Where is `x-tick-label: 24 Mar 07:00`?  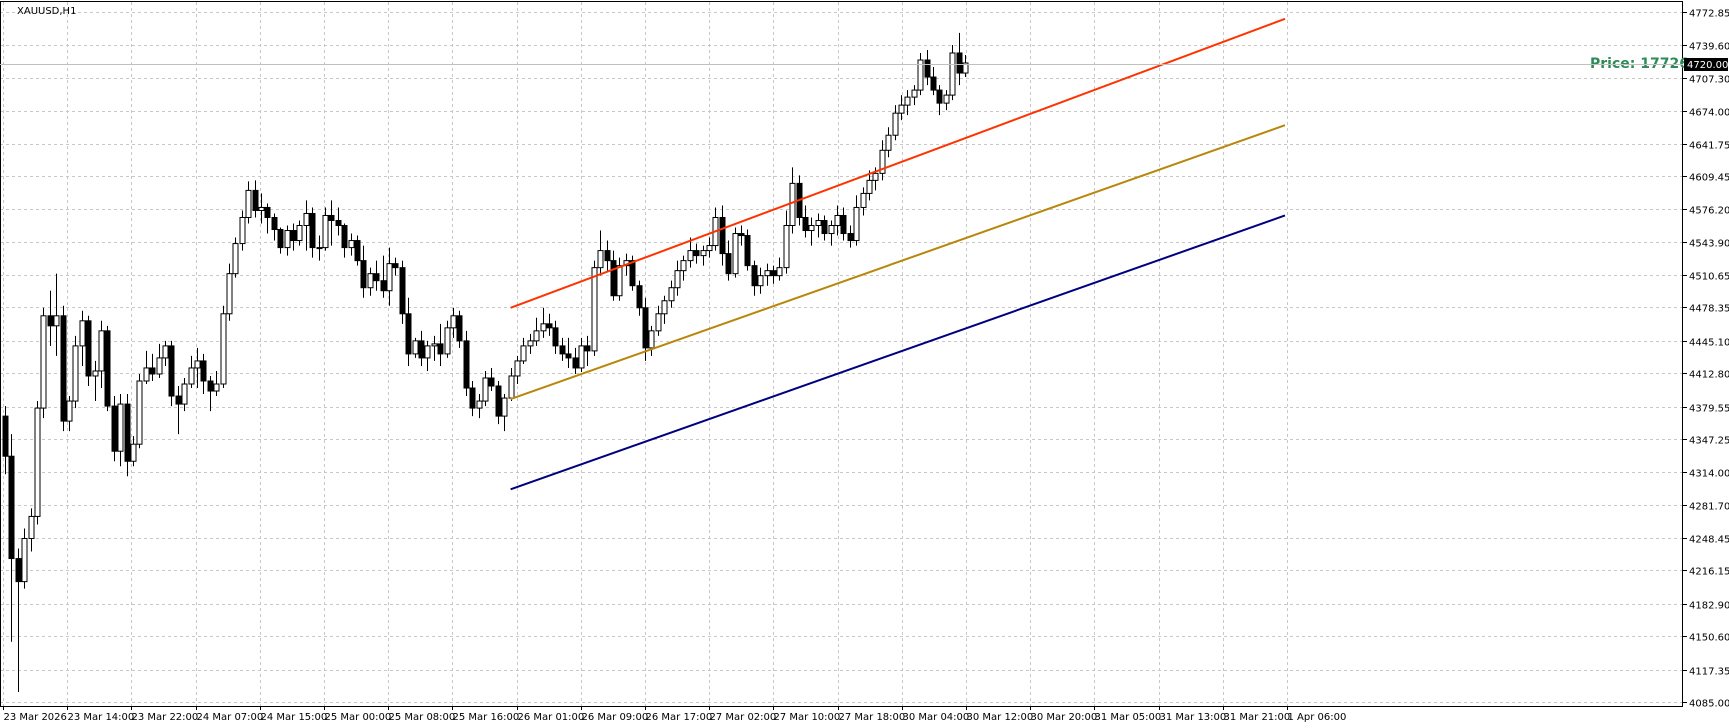 x-tick-label: 24 Mar 07:00 is located at coordinates (230, 717).